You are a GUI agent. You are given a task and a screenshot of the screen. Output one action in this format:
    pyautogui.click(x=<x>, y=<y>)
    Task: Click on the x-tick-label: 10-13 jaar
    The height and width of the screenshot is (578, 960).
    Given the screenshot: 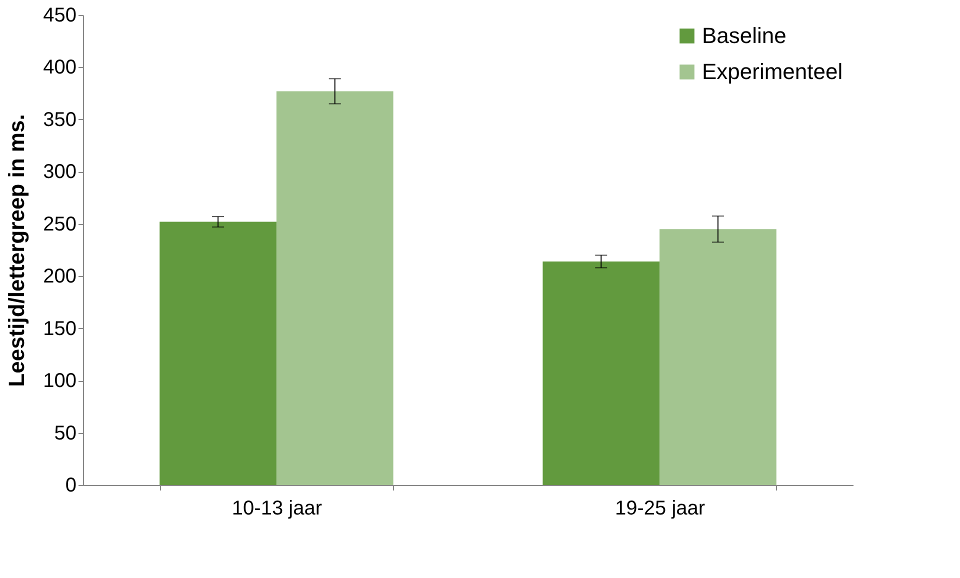 What is the action you would take?
    pyautogui.click(x=277, y=509)
    